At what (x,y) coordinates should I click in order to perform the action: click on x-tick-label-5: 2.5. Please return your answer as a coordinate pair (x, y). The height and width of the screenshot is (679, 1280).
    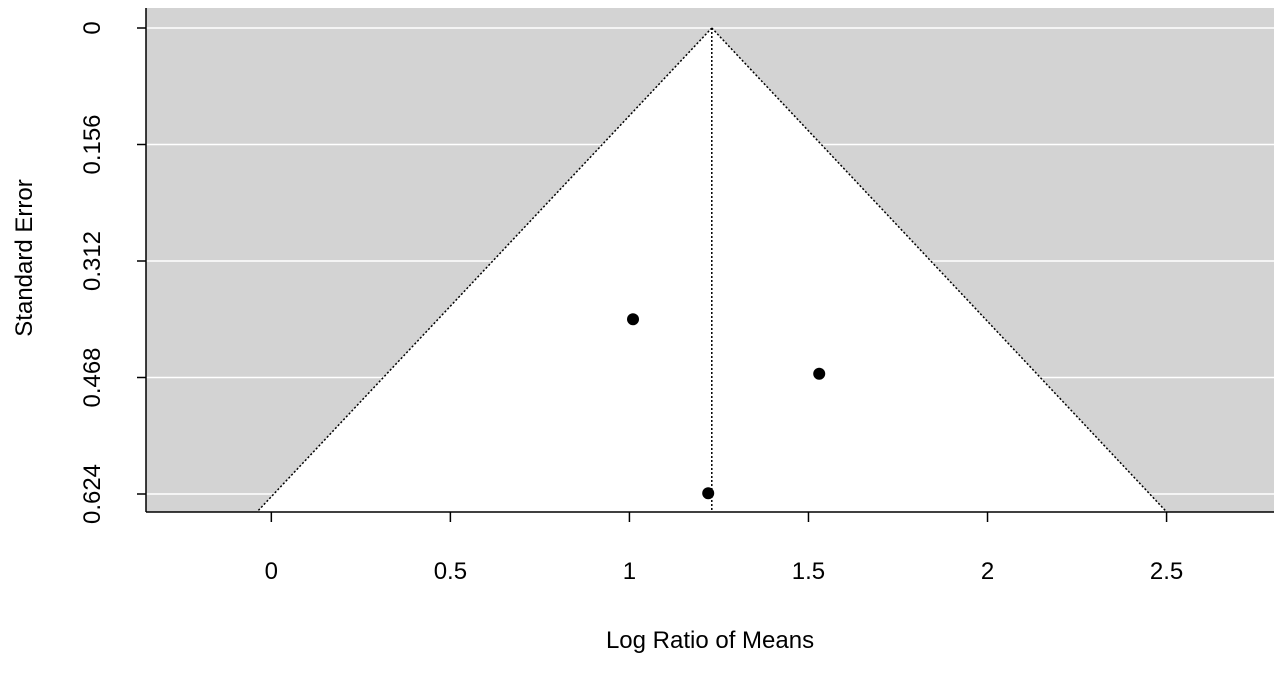
    Looking at the image, I should click on (1166, 571).